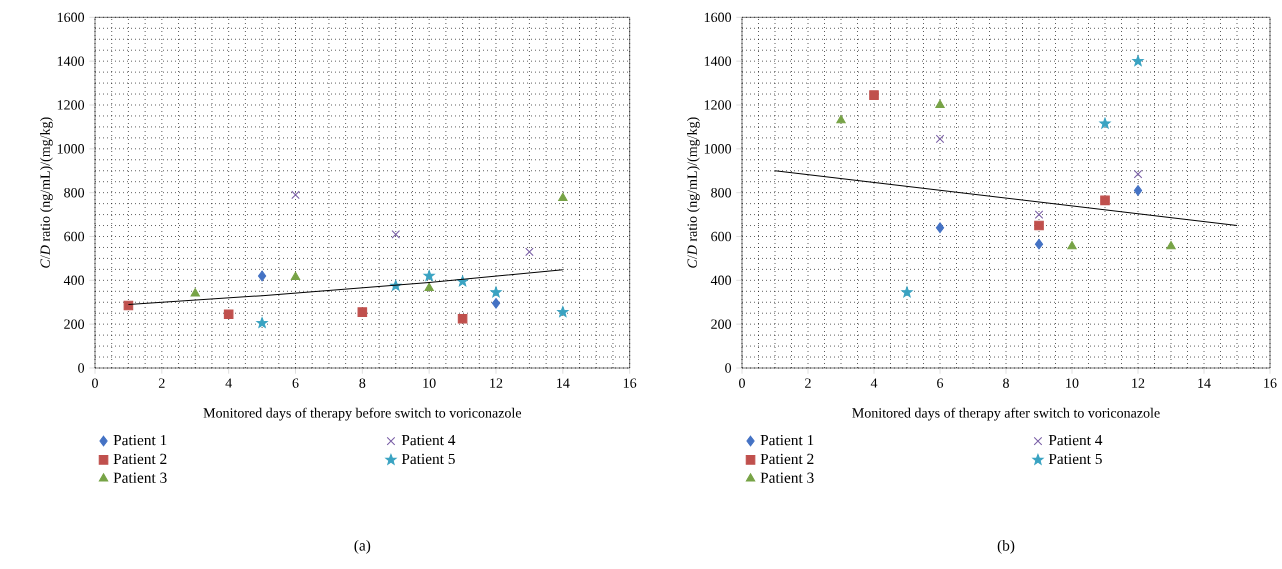 This screenshot has width=1282, height=569. What do you see at coordinates (362, 546) in the screenshot?
I see `text: (a)` at bounding box center [362, 546].